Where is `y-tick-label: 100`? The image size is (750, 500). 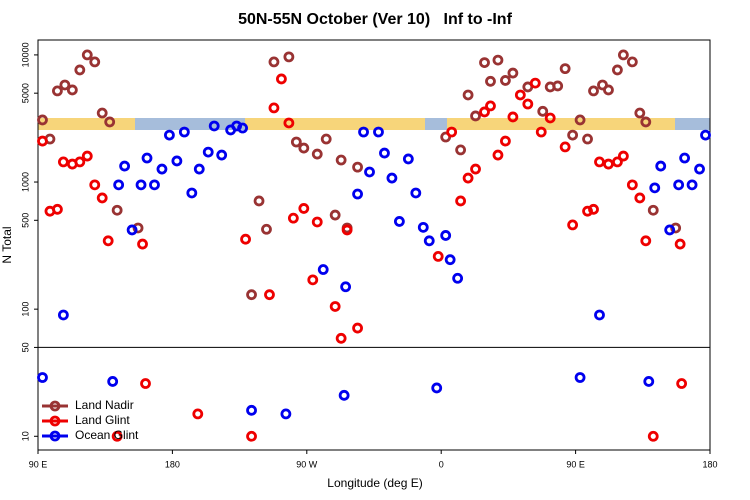
y-tick-label: 100 is located at coordinates (25, 309).